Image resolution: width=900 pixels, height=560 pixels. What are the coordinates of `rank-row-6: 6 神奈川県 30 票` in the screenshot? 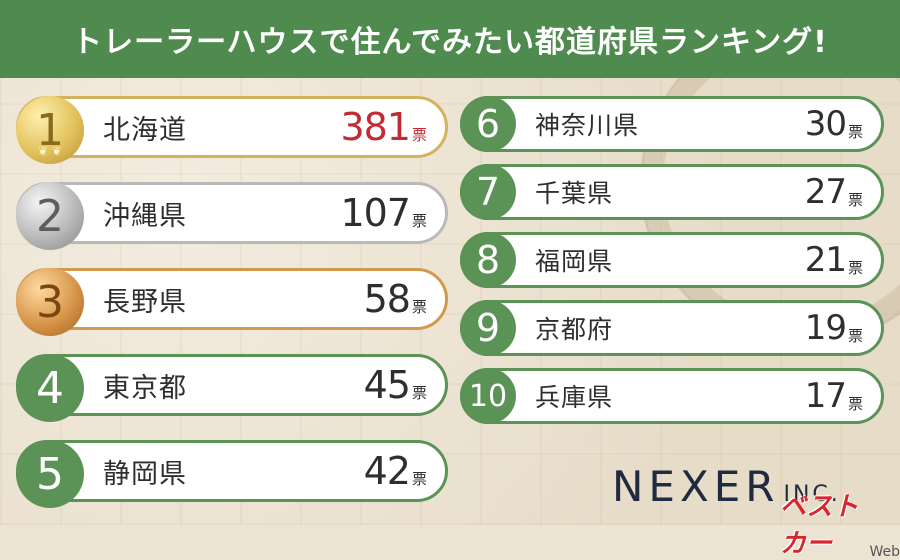 It's located at (672, 124).